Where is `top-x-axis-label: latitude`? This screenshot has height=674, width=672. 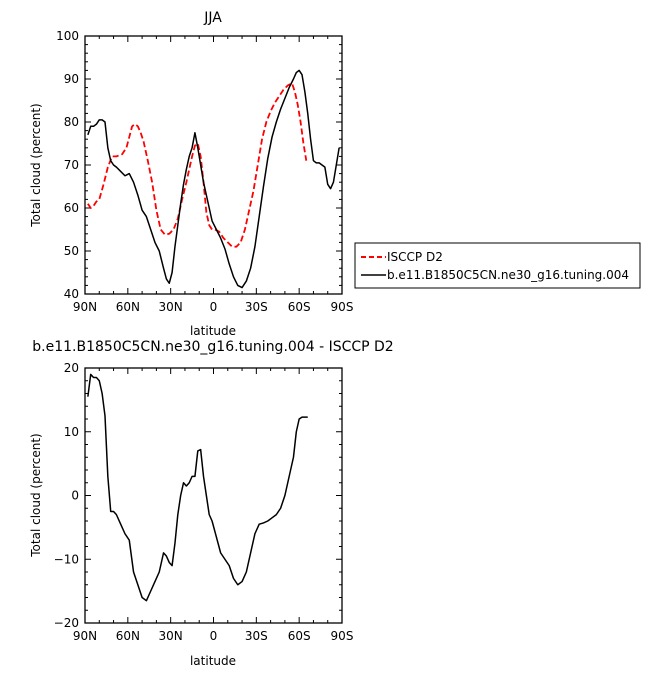
top-x-axis-label: latitude is located at coordinates (213, 331).